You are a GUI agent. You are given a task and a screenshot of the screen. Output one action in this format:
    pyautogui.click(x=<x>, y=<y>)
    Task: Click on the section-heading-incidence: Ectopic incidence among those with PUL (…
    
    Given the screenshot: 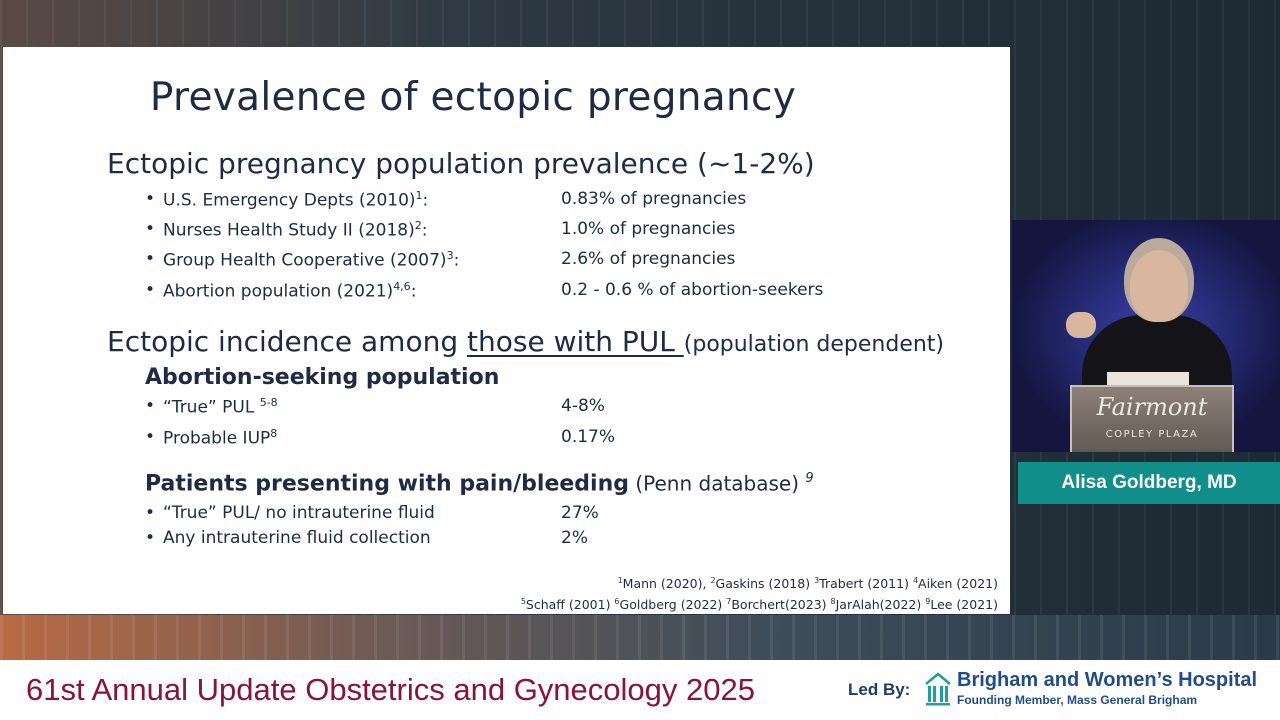 What is the action you would take?
    pyautogui.click(x=526, y=341)
    